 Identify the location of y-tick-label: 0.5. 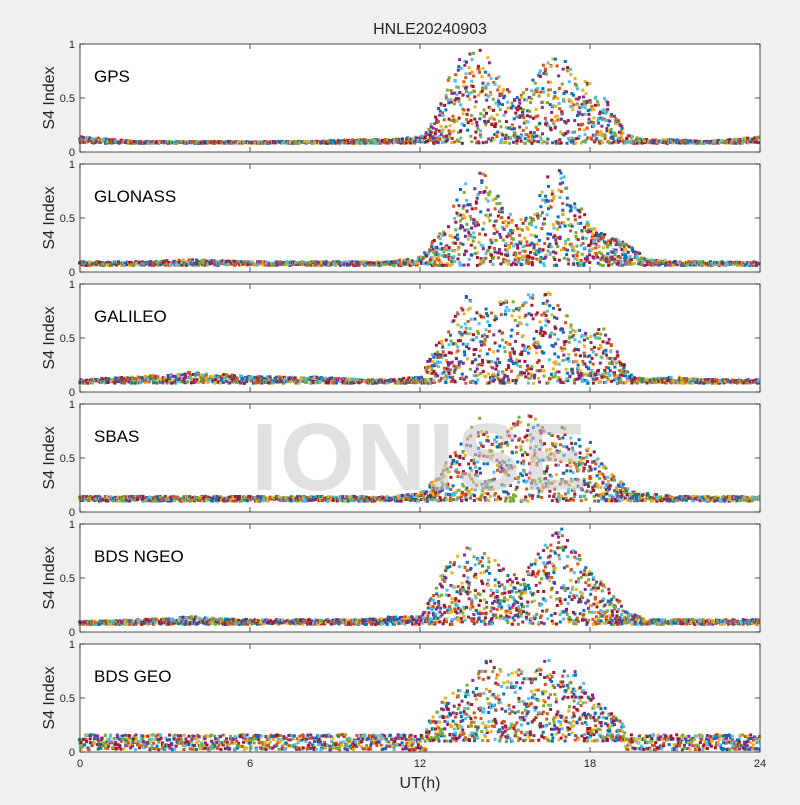
(67, 99).